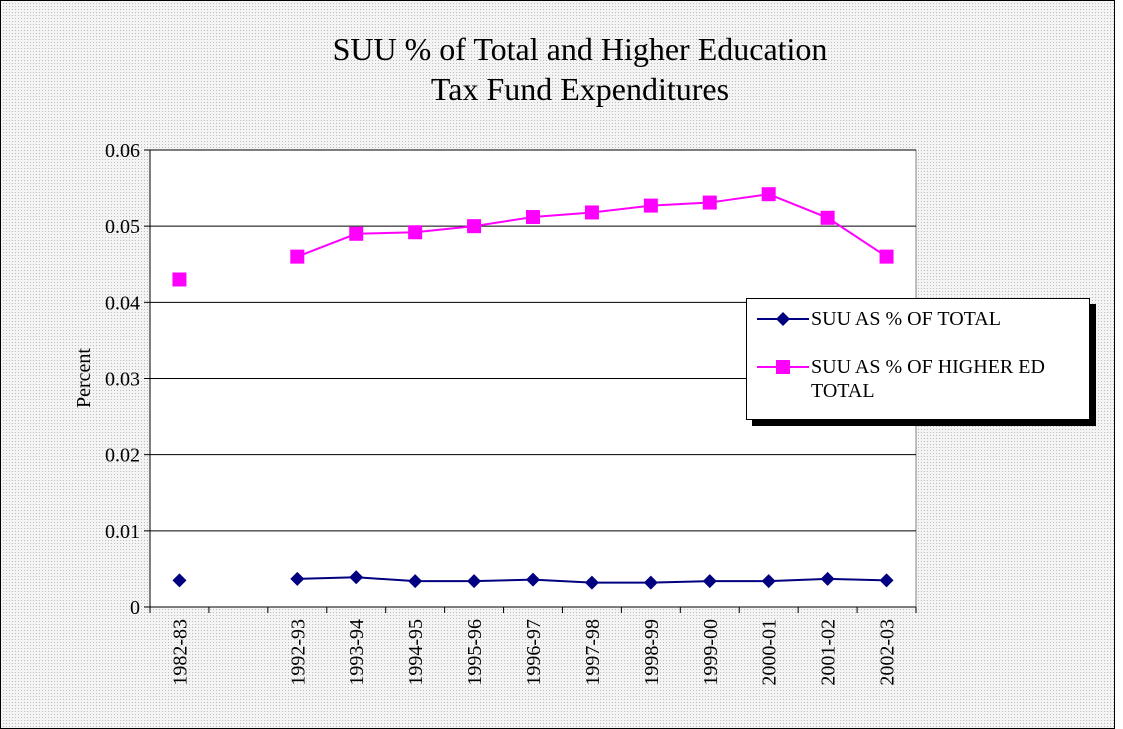 This screenshot has height=729, width=1123. I want to click on y-tick-label: 0.04, so click(122, 303).